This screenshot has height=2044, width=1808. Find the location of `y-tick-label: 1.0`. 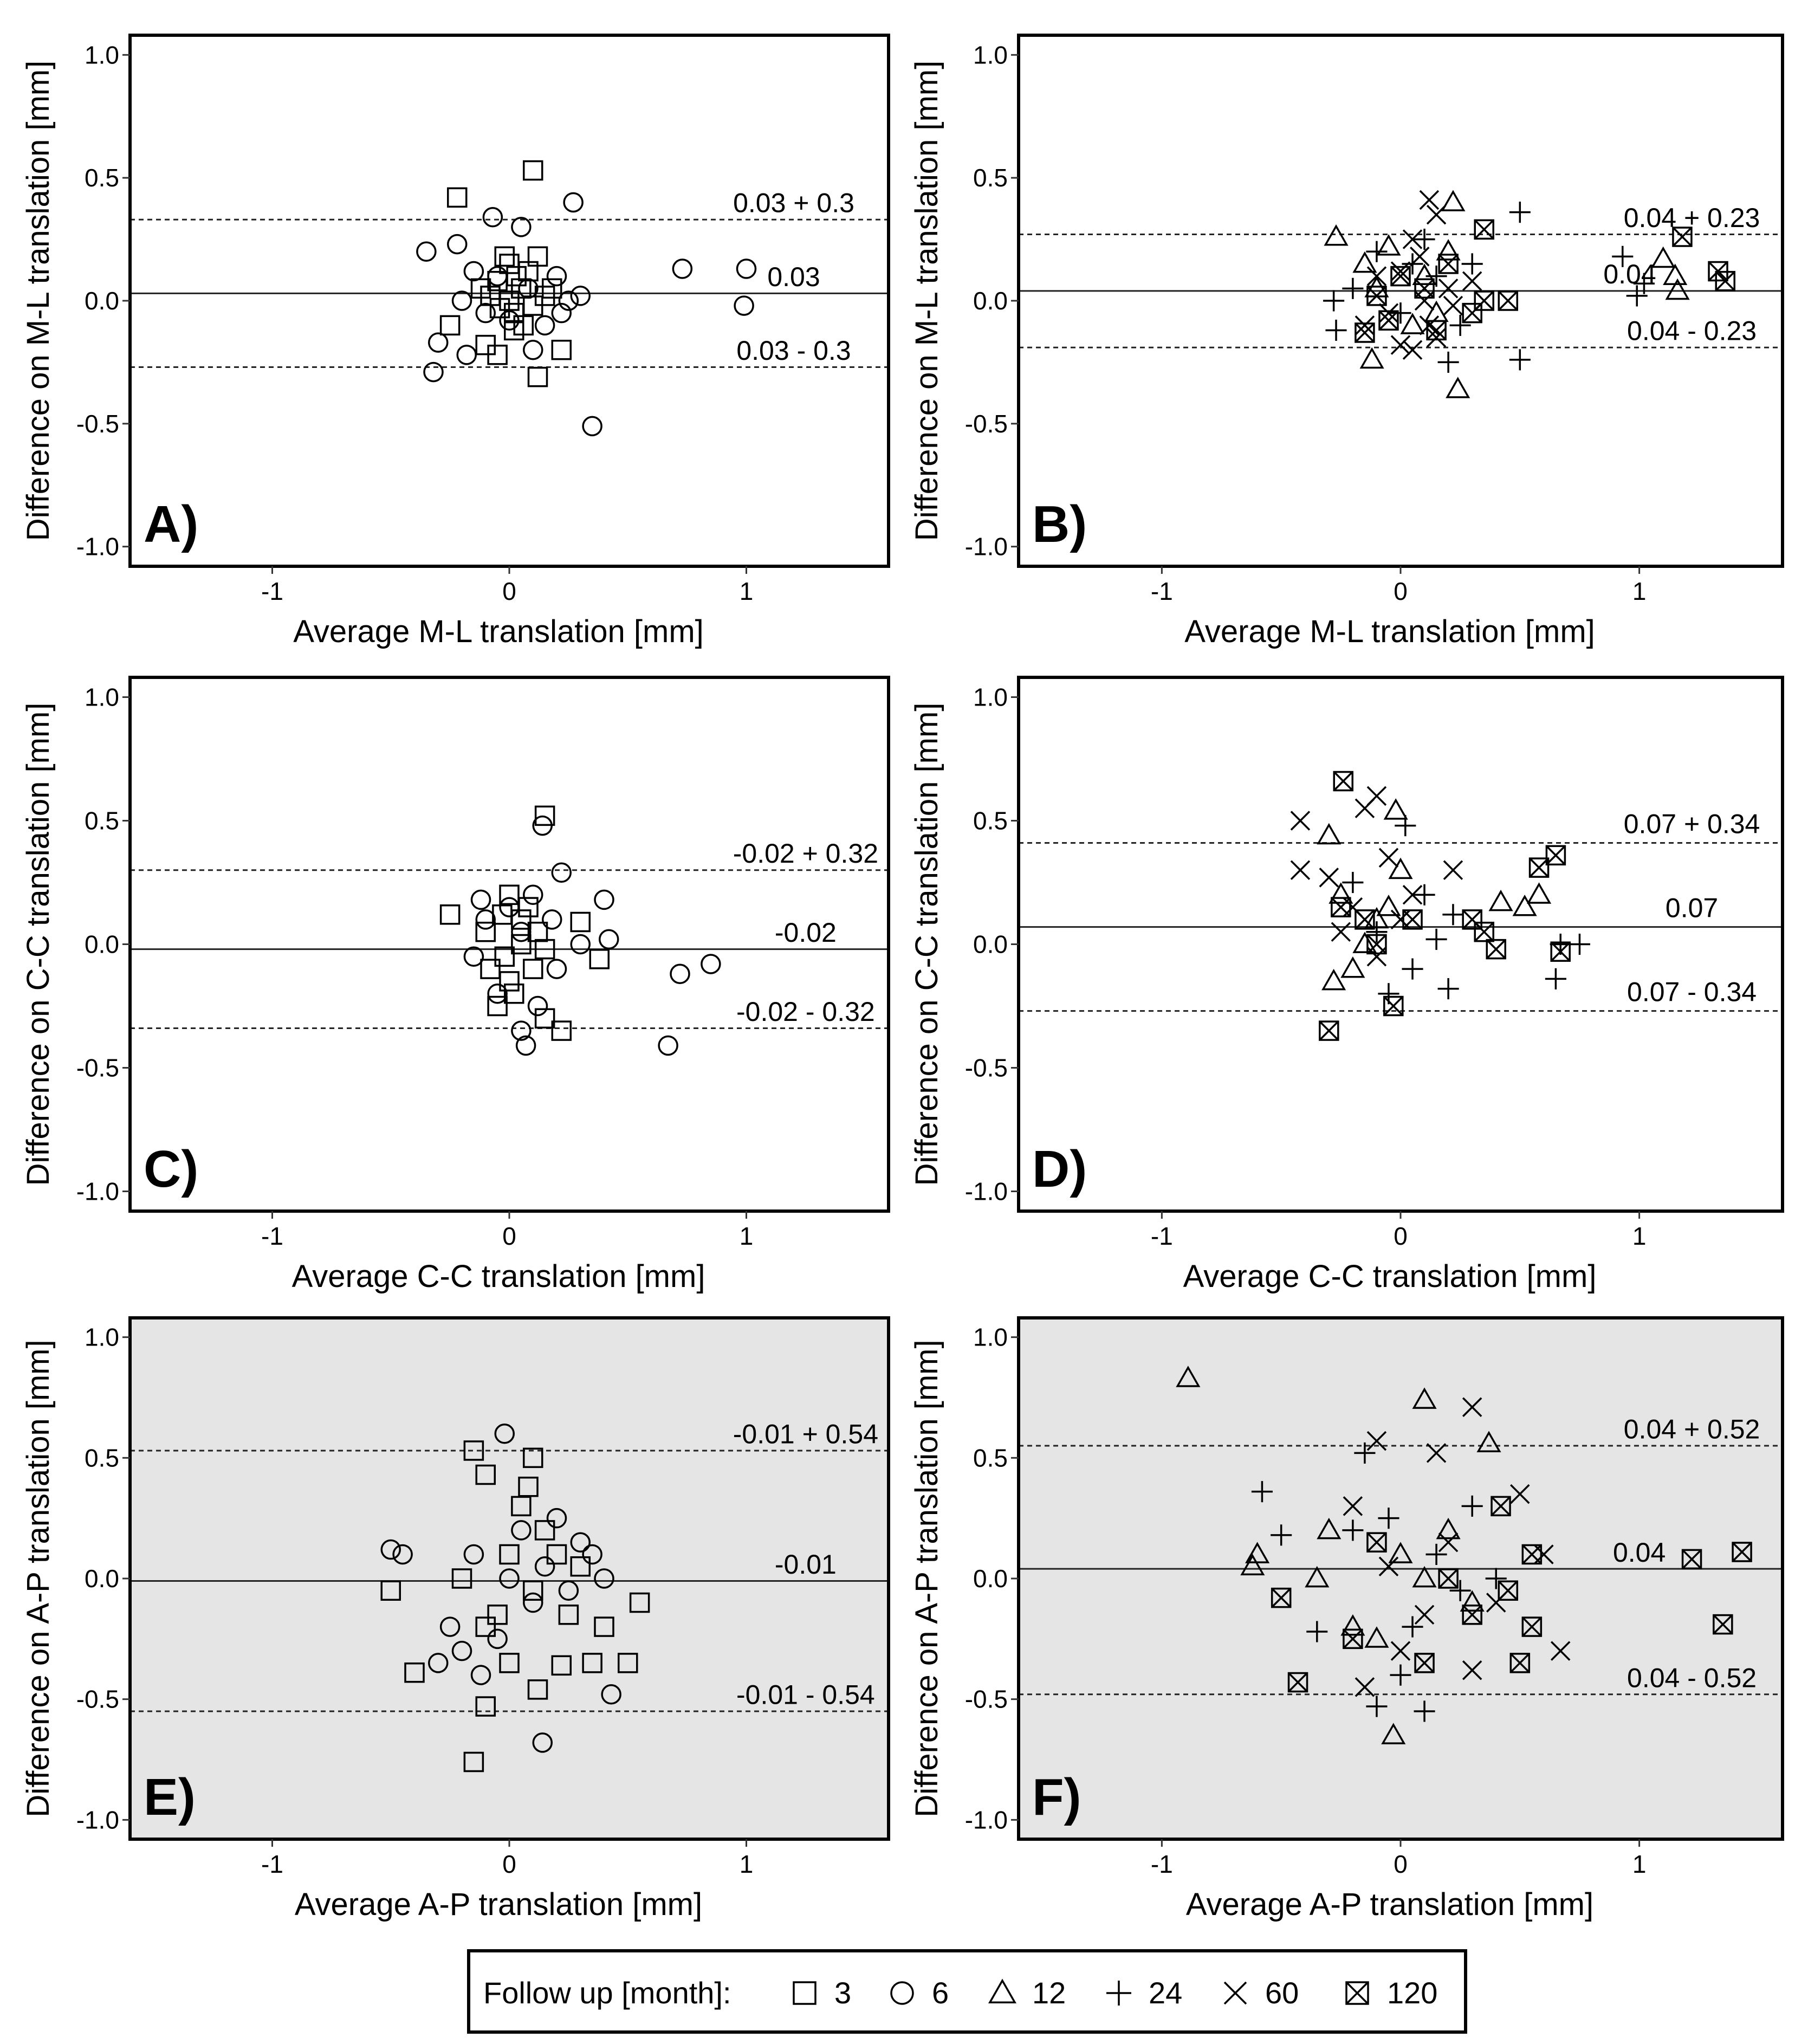

y-tick-label: 1.0 is located at coordinates (102, 55).